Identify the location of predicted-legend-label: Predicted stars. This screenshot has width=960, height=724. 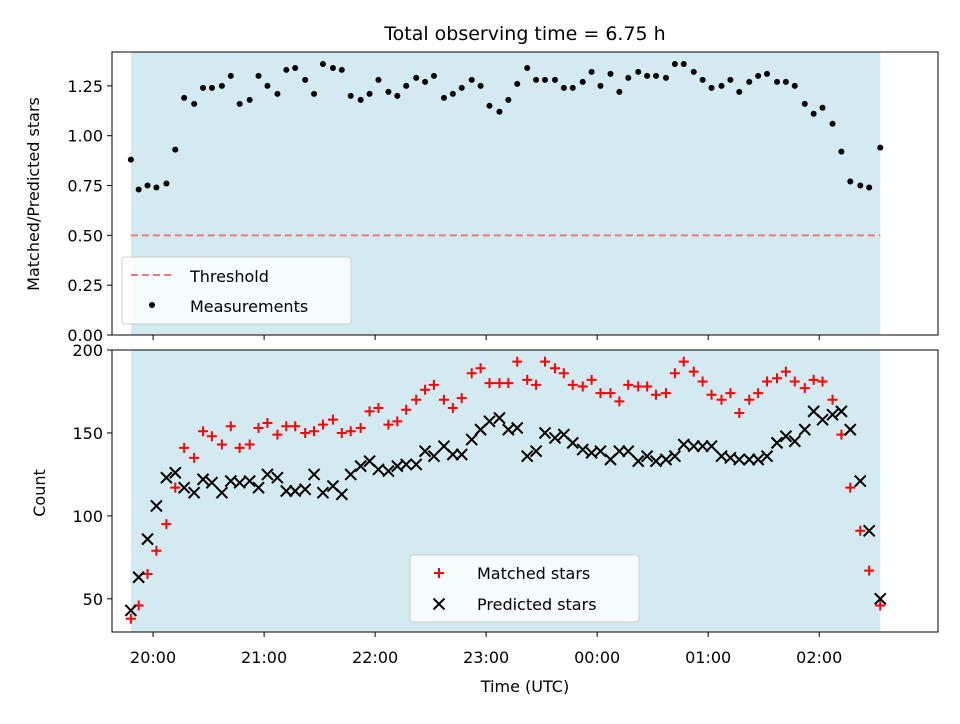
(537, 604).